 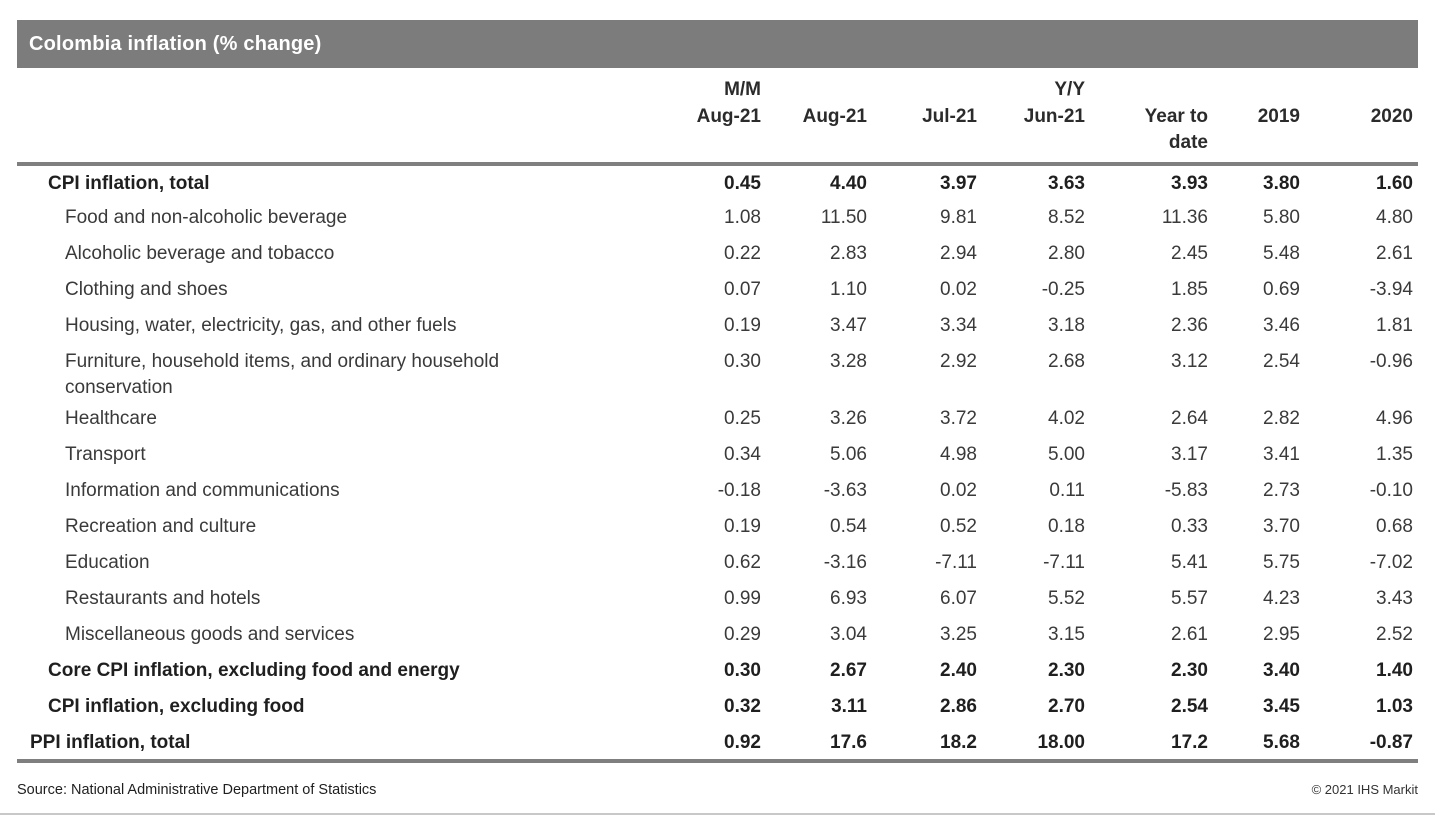 What do you see at coordinates (1281, 289) in the screenshot?
I see `cell-value: 0.69` at bounding box center [1281, 289].